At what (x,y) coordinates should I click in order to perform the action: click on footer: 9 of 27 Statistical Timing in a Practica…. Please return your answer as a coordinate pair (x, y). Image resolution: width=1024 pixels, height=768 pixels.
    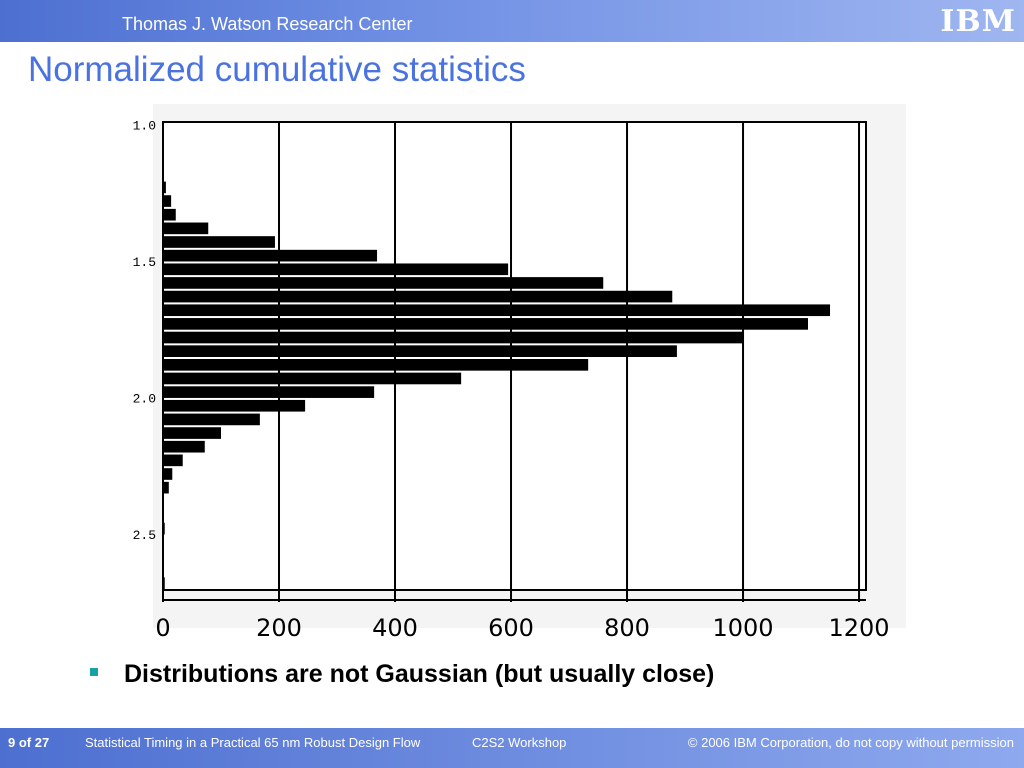
    Looking at the image, I should click on (512, 748).